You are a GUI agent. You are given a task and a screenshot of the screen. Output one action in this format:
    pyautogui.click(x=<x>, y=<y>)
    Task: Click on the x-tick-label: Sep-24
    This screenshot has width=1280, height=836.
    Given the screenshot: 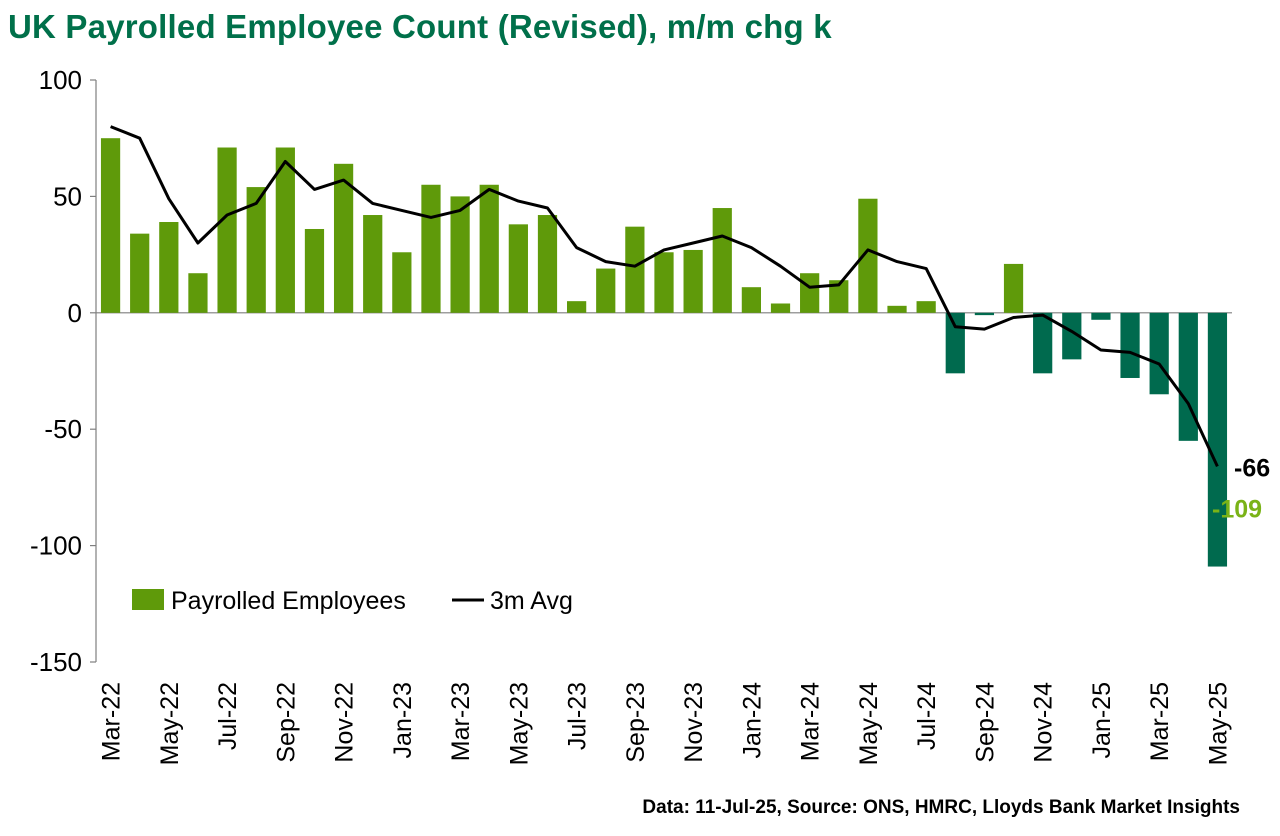 What is the action you would take?
    pyautogui.click(x=985, y=722)
    